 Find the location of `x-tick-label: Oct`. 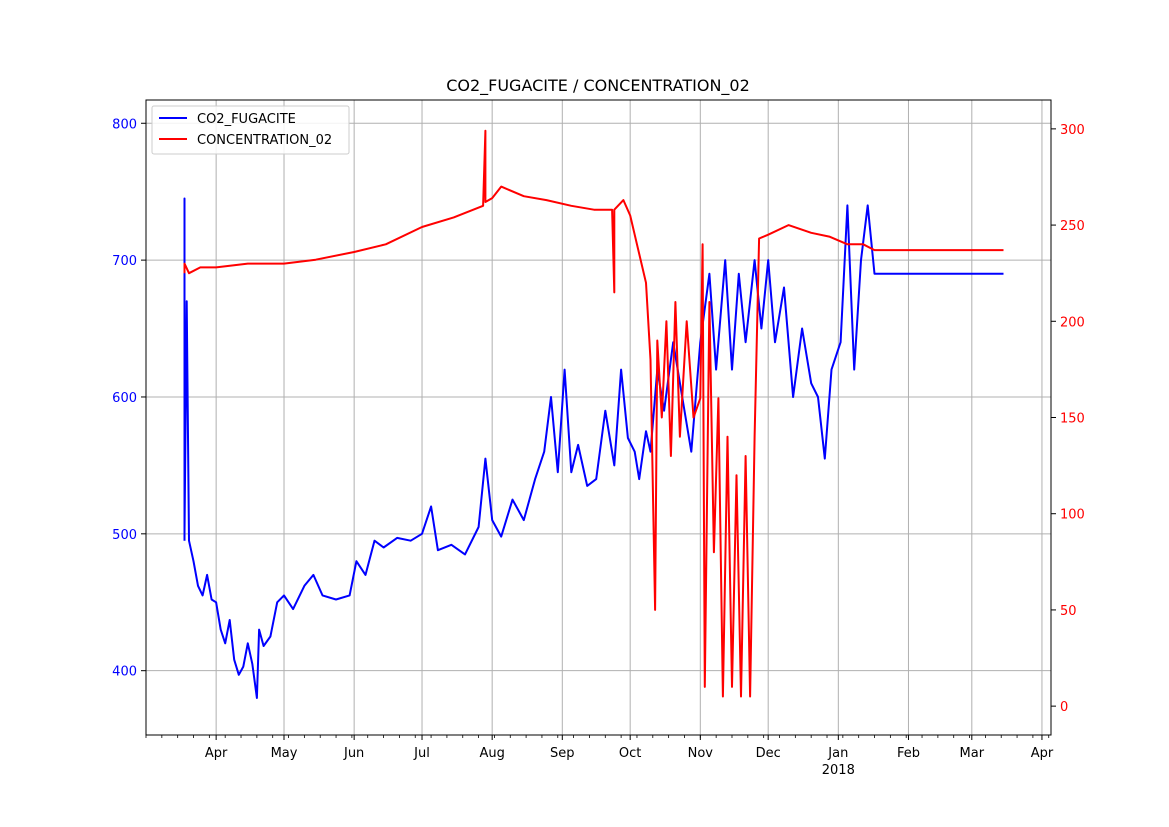

x-tick-label: Oct is located at coordinates (630, 753).